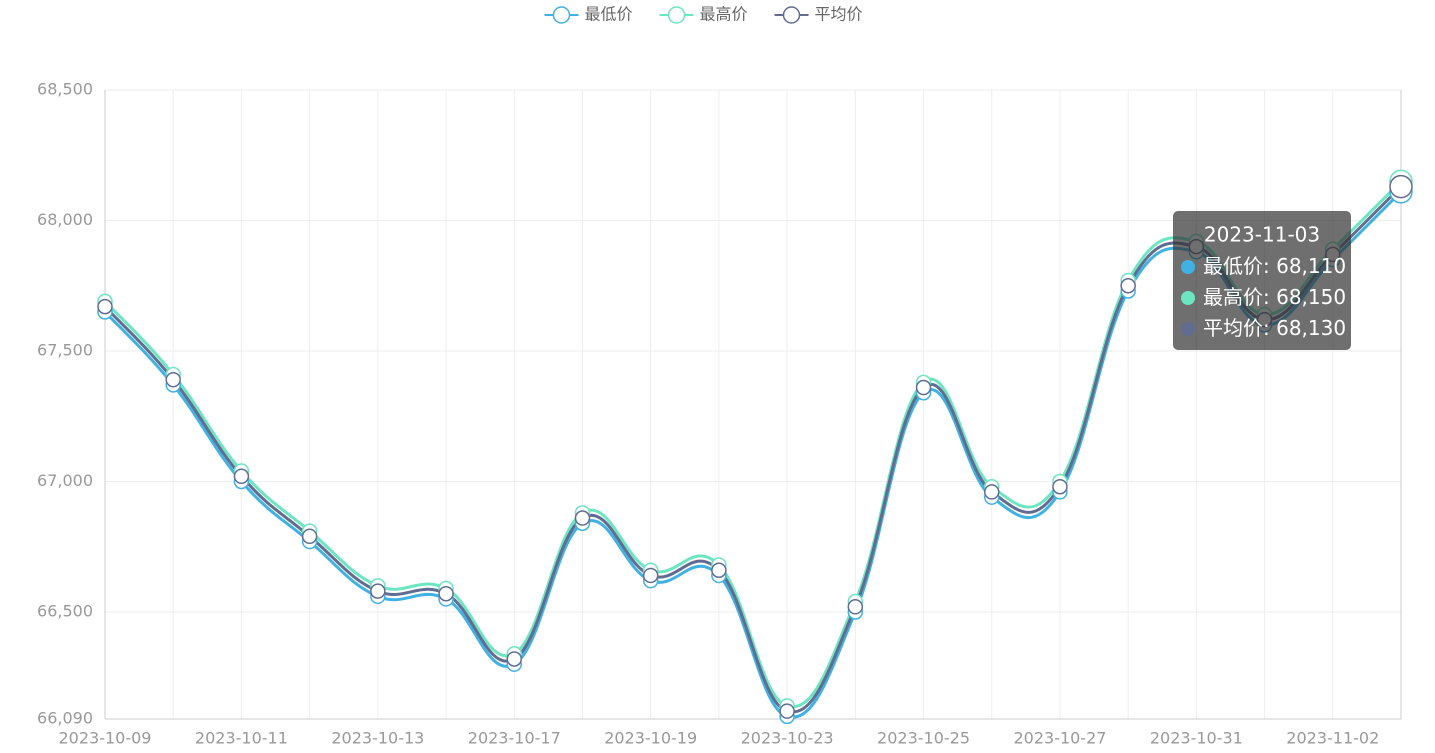  What do you see at coordinates (1233, 266) in the screenshot?
I see `tooltip-name: 最低价` at bounding box center [1233, 266].